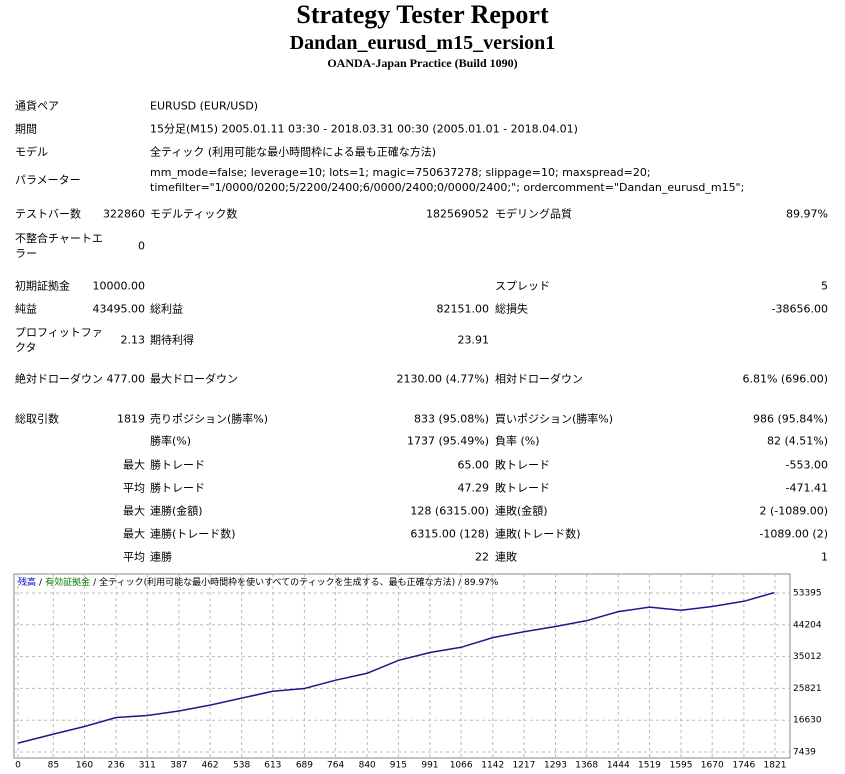 The height and width of the screenshot is (774, 845). Describe the element at coordinates (473, 465) in the screenshot. I see `stat-value: 65.00` at that location.